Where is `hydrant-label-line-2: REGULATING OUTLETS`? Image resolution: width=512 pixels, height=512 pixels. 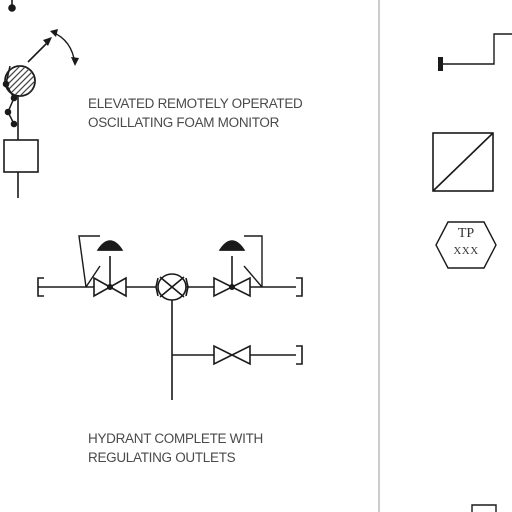 hydrant-label-line-2: REGULATING OUTLETS is located at coordinates (162, 457).